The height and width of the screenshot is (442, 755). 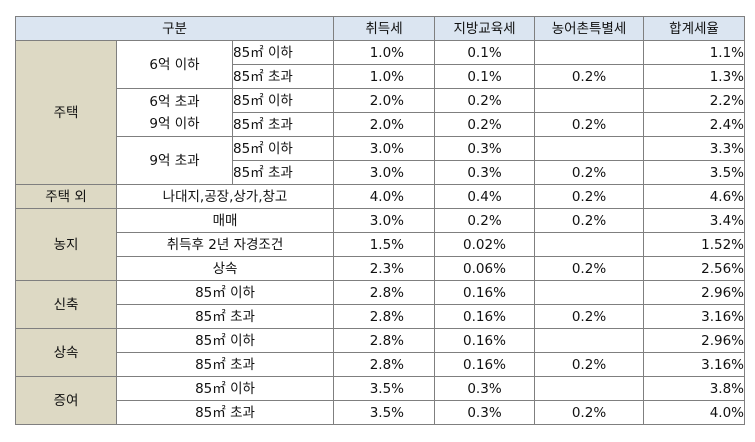 I want to click on total-rate-cell: 2.2%, so click(x=694, y=100).